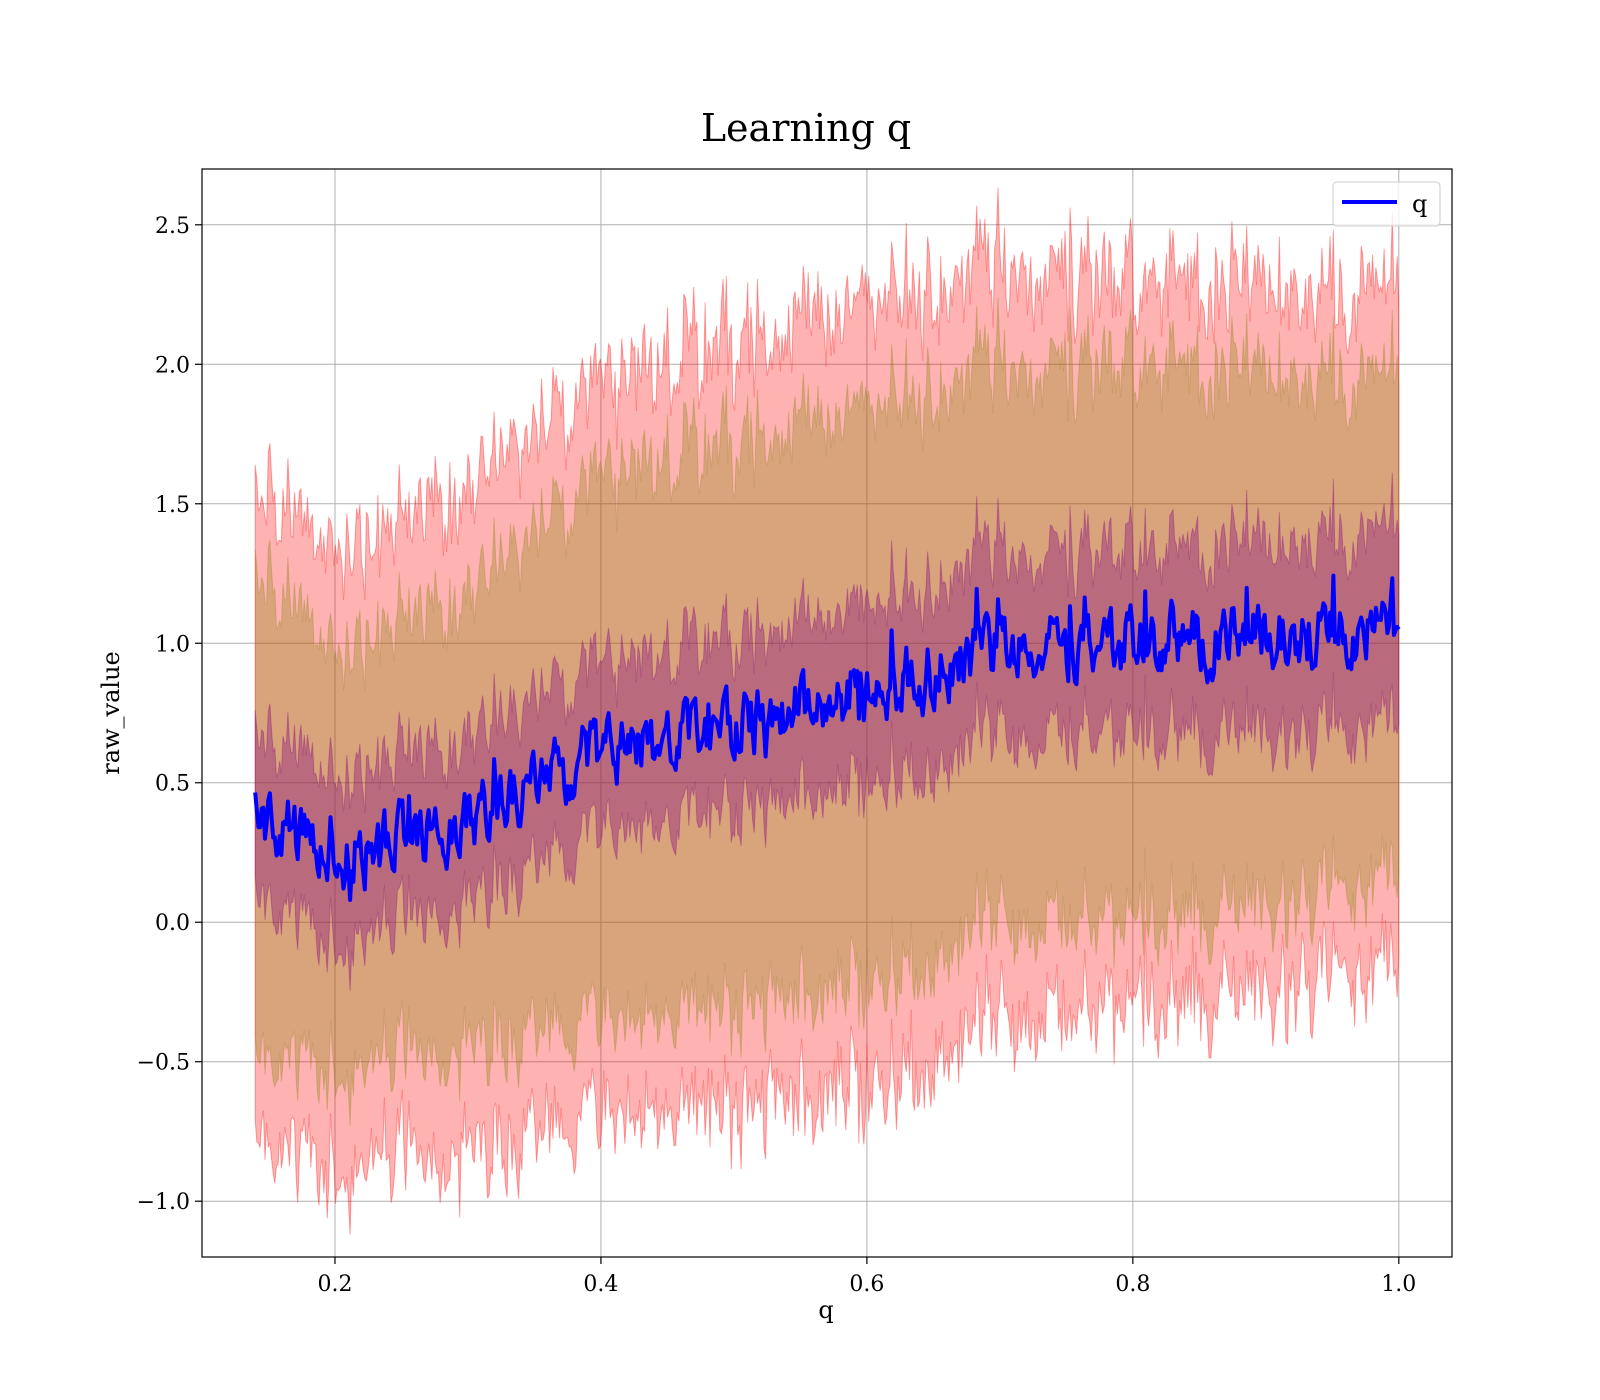 The height and width of the screenshot is (1400, 1600). What do you see at coordinates (600, 1284) in the screenshot?
I see `x-tick-label: 0.4` at bounding box center [600, 1284].